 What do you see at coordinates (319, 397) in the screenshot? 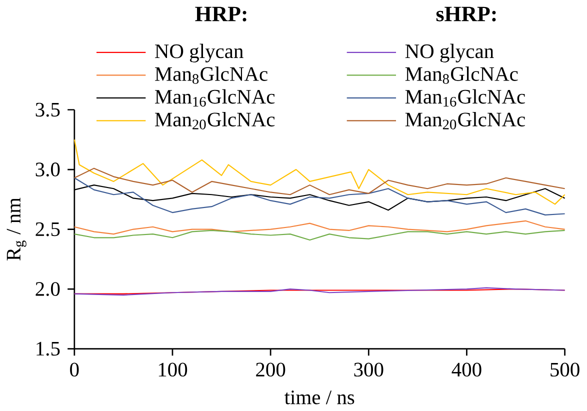
I see `x-axis-title: time / ns` at bounding box center [319, 397].